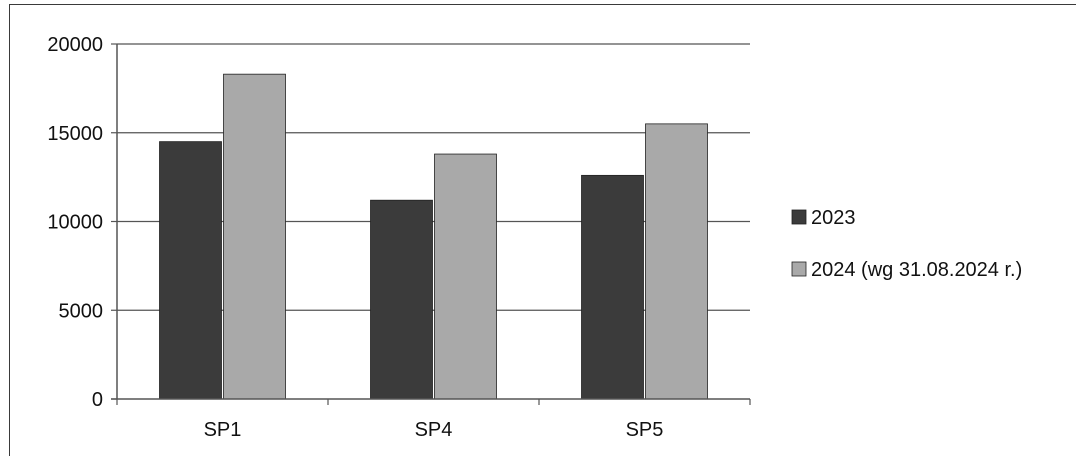  What do you see at coordinates (645, 430) in the screenshot?
I see `x-tick-label: SP5` at bounding box center [645, 430].